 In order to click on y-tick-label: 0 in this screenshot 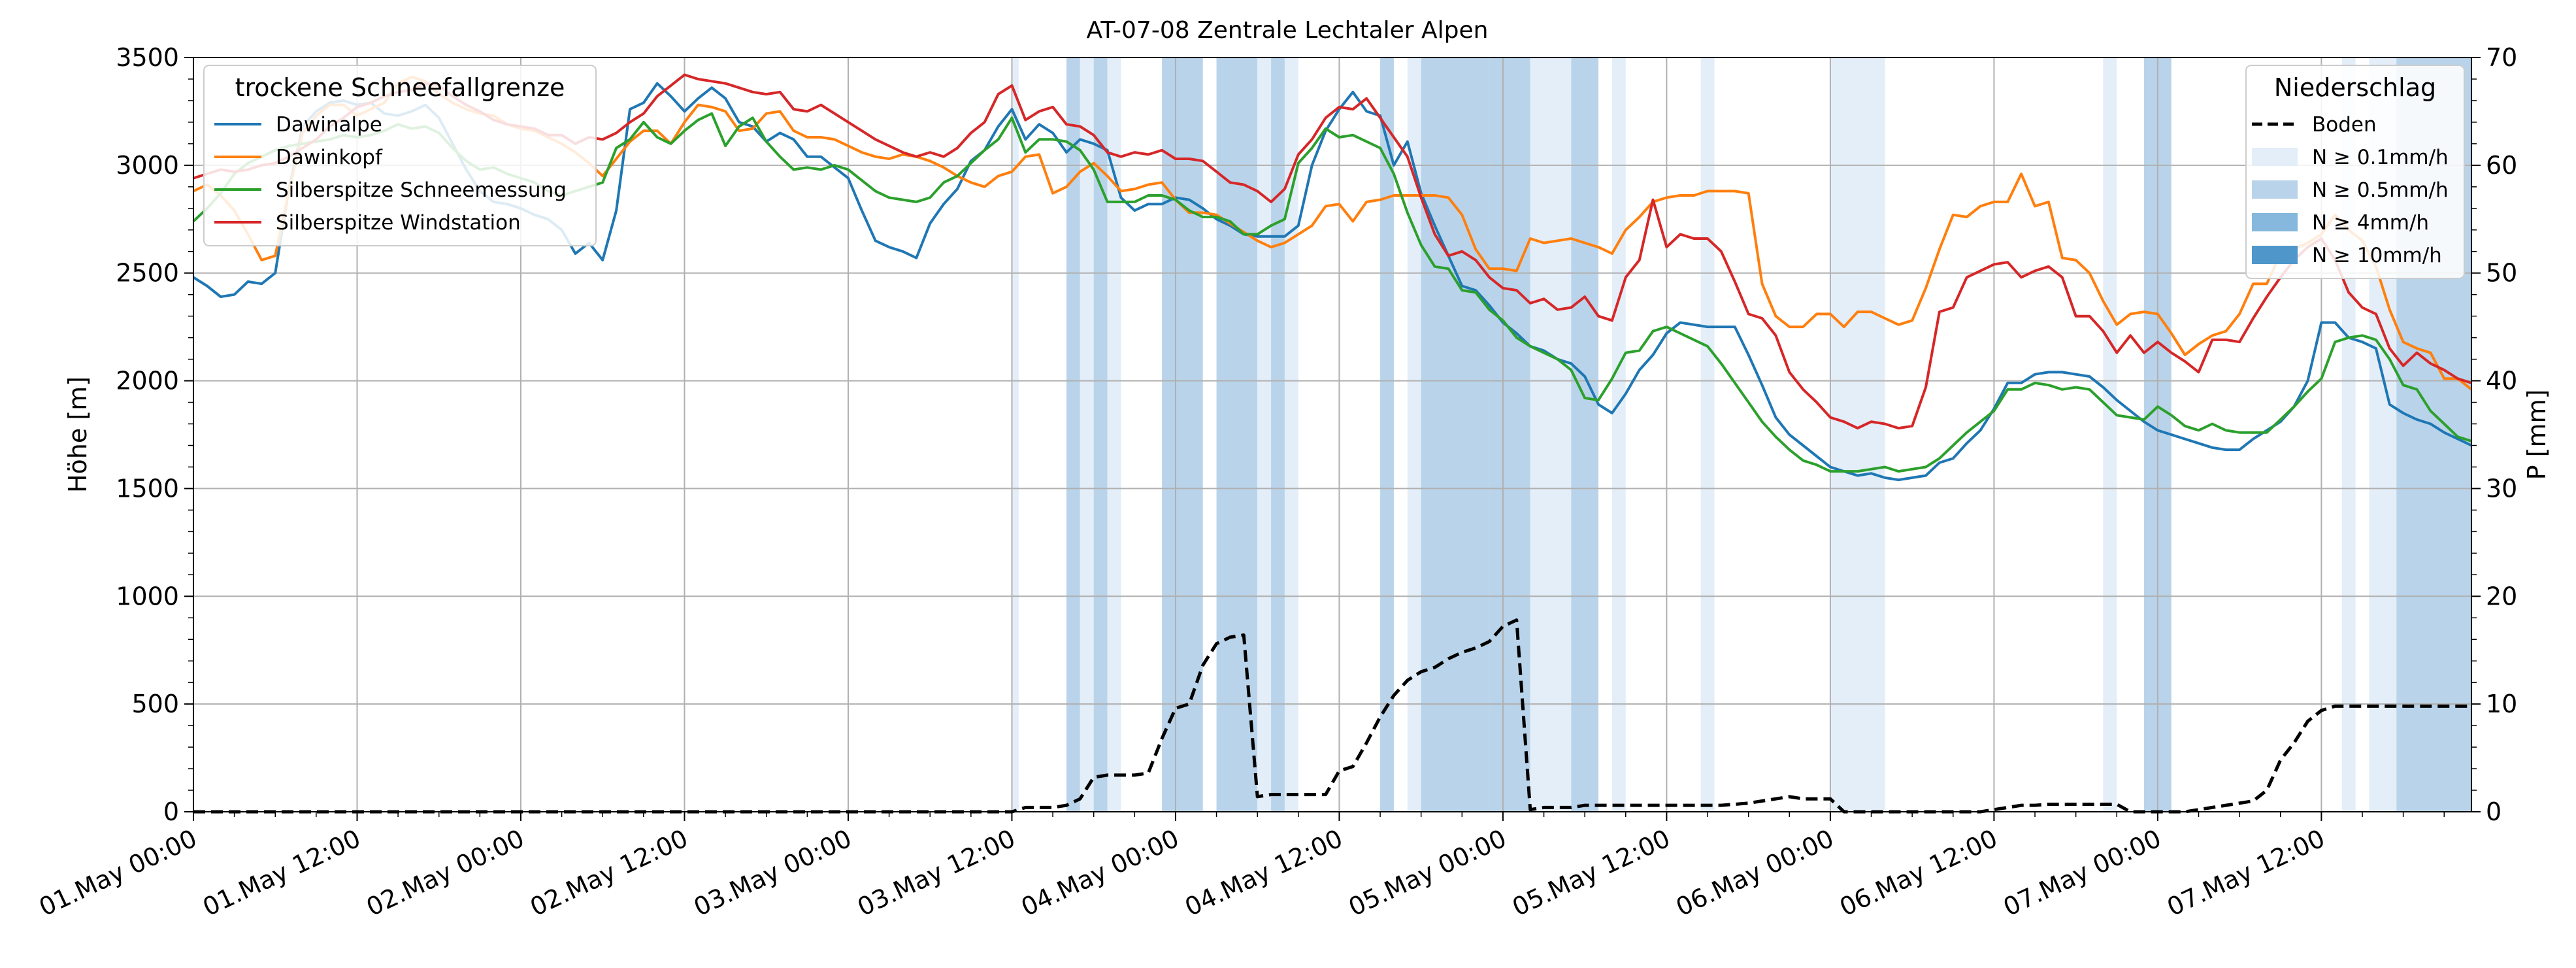, I will do `click(171, 811)`.